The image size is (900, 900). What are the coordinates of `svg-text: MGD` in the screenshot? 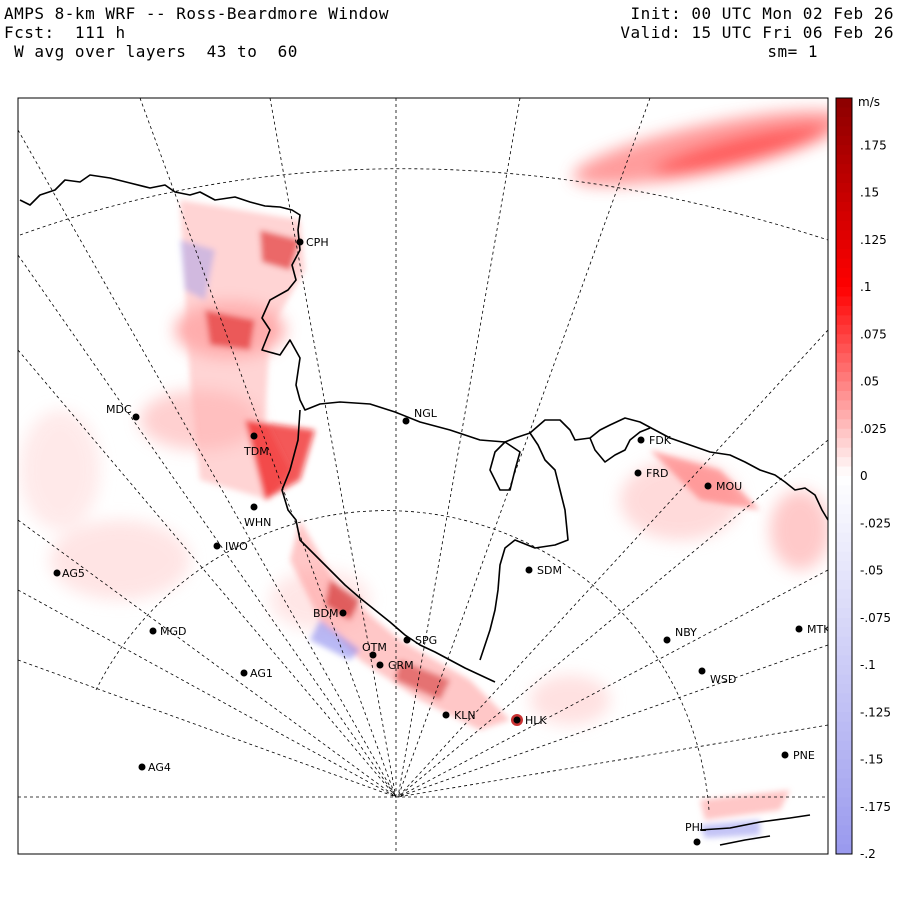 It's located at (173, 631).